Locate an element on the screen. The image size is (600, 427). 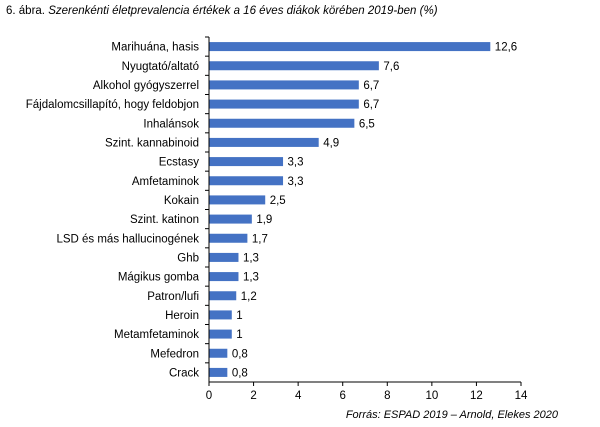
category-label: Ecstasy is located at coordinates (179, 163).